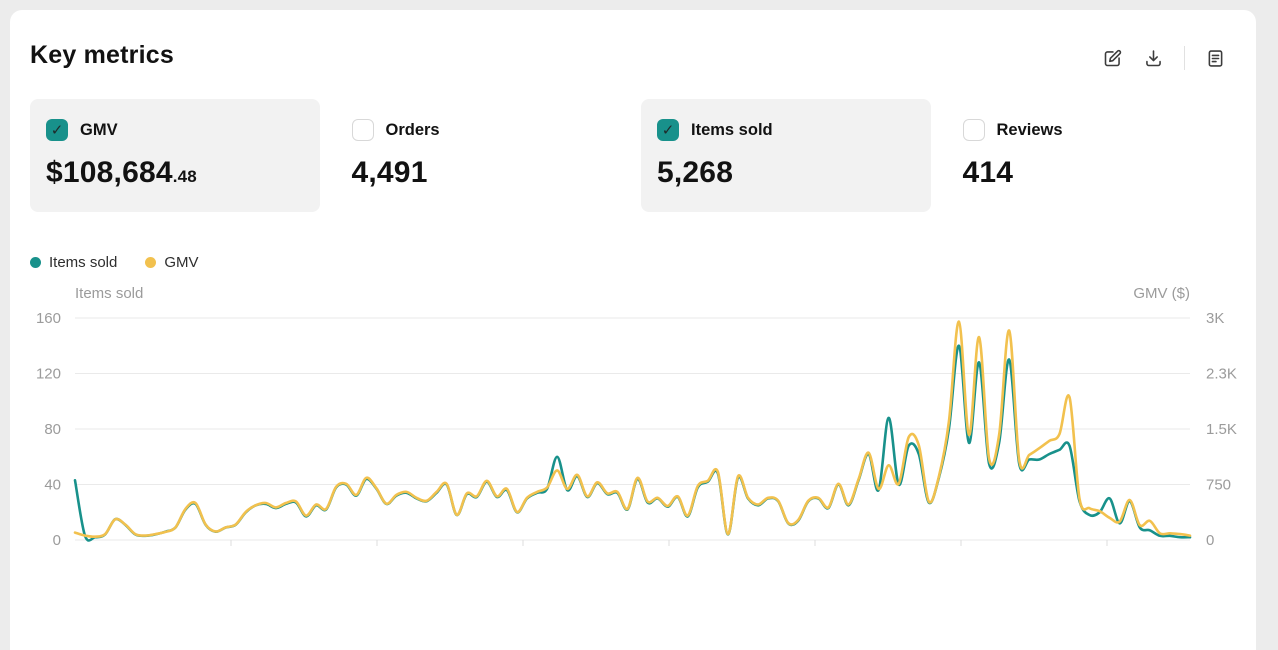 The width and height of the screenshot is (1278, 650). What do you see at coordinates (988, 172) in the screenshot?
I see `metric-value: 414` at bounding box center [988, 172].